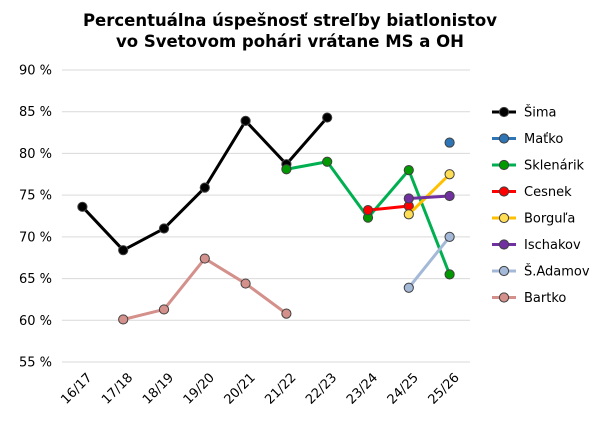  I want to click on legend-label: Borguľa, so click(549, 219).